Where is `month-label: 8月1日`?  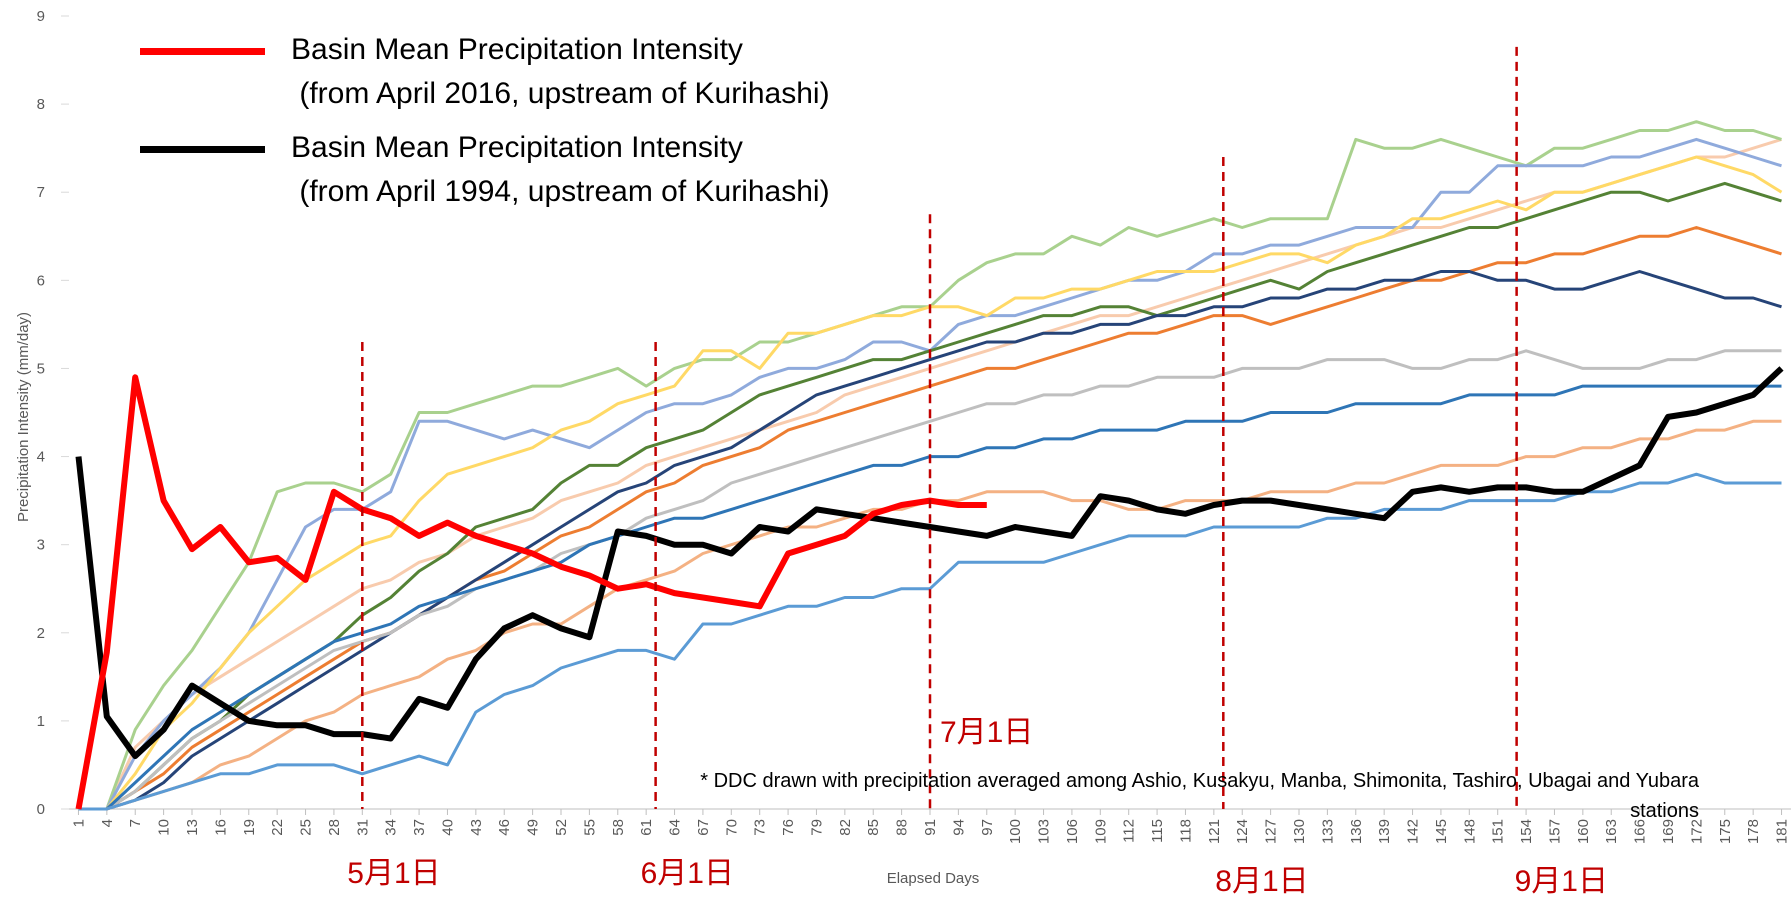 month-label: 8月1日 is located at coordinates (1261, 881).